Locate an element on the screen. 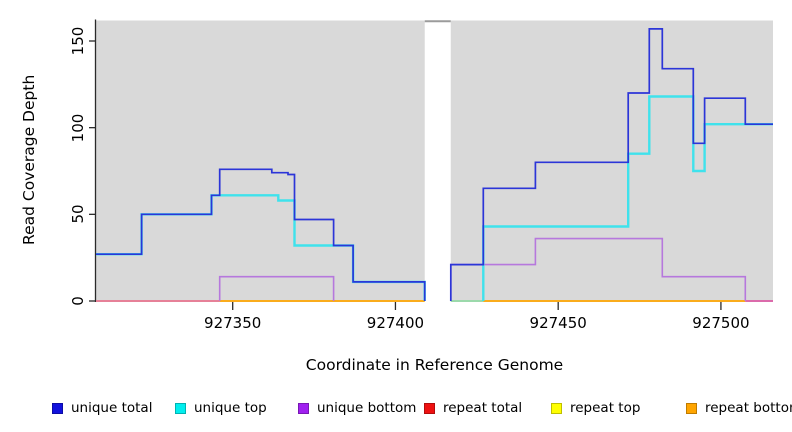  legend-label: repeat top is located at coordinates (605, 408).